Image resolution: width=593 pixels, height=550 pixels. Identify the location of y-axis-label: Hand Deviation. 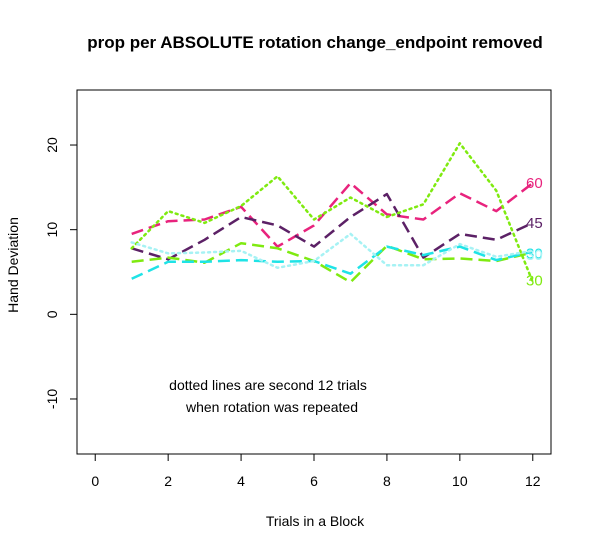
(13, 265).